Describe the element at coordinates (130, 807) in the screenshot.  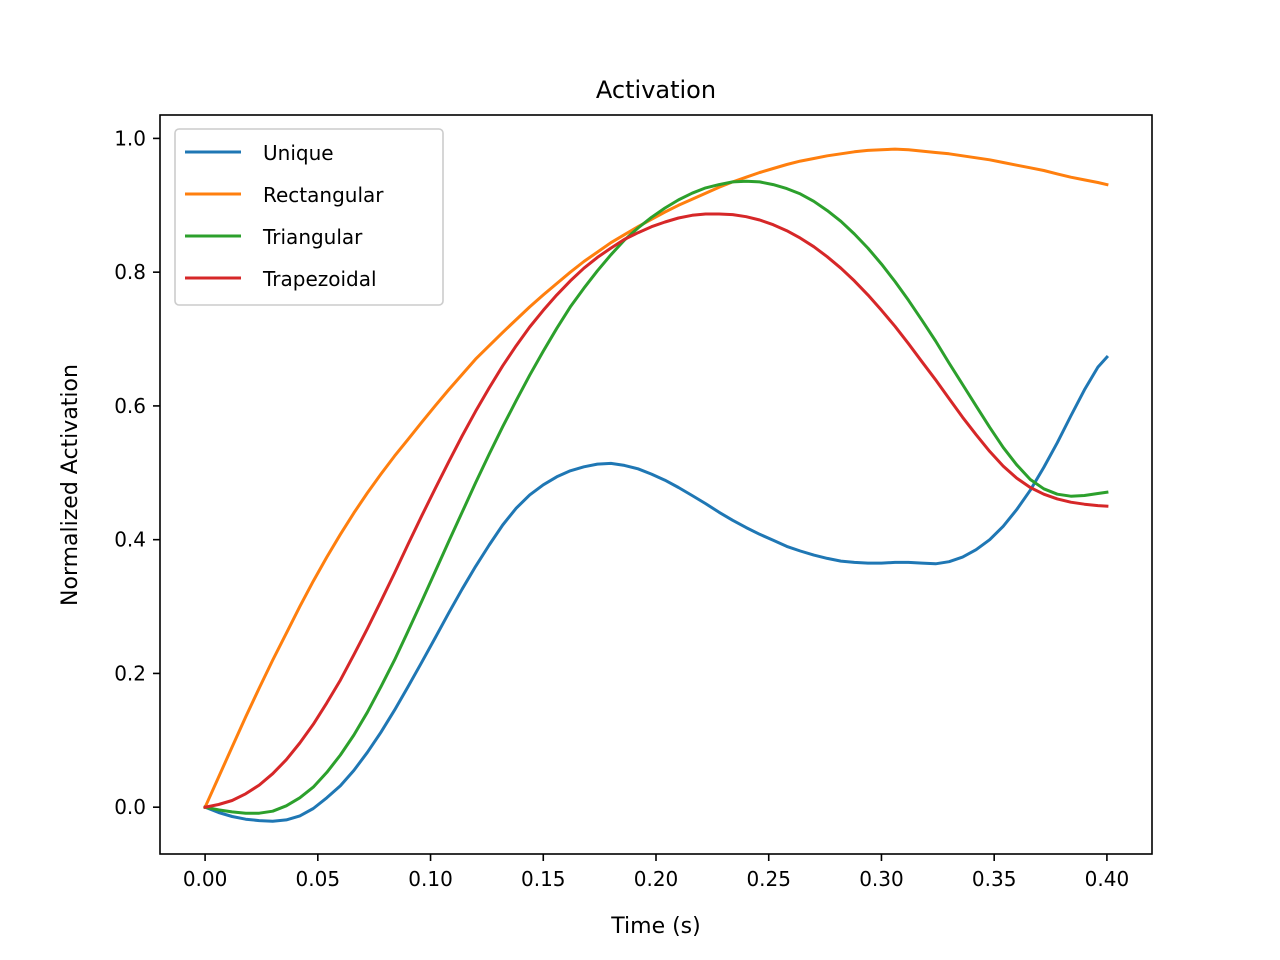
I see `y-tick-label: 0.0` at that location.